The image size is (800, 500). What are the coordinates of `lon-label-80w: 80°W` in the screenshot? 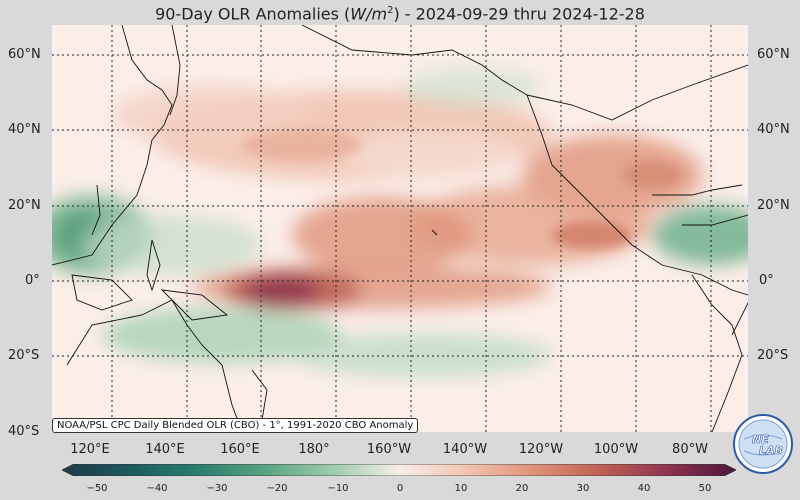 It's located at (690, 449).